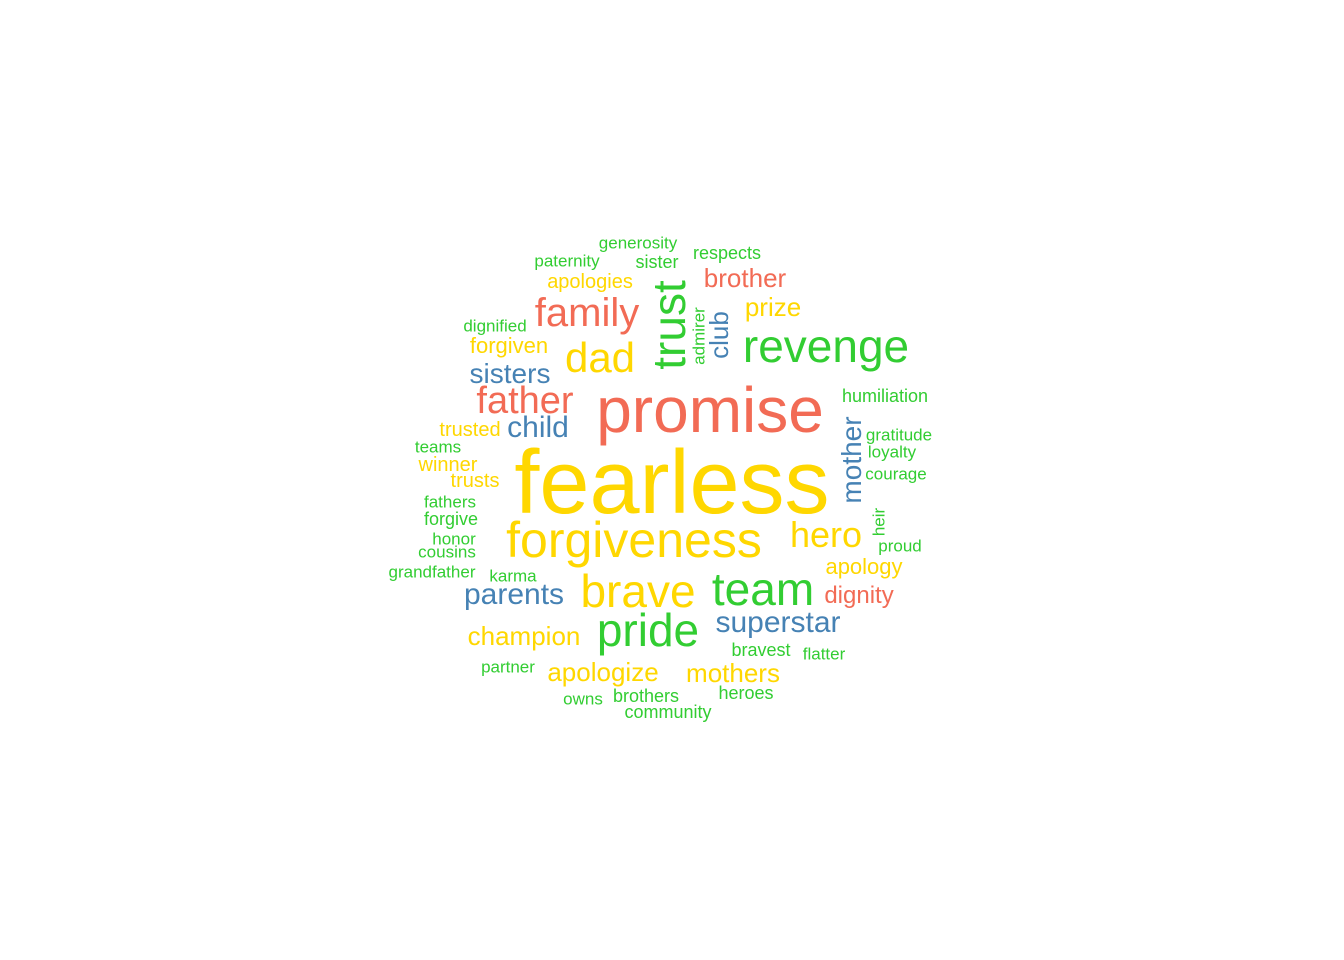 The image size is (1344, 960). What do you see at coordinates (763, 589) in the screenshot?
I see `word-team: team` at bounding box center [763, 589].